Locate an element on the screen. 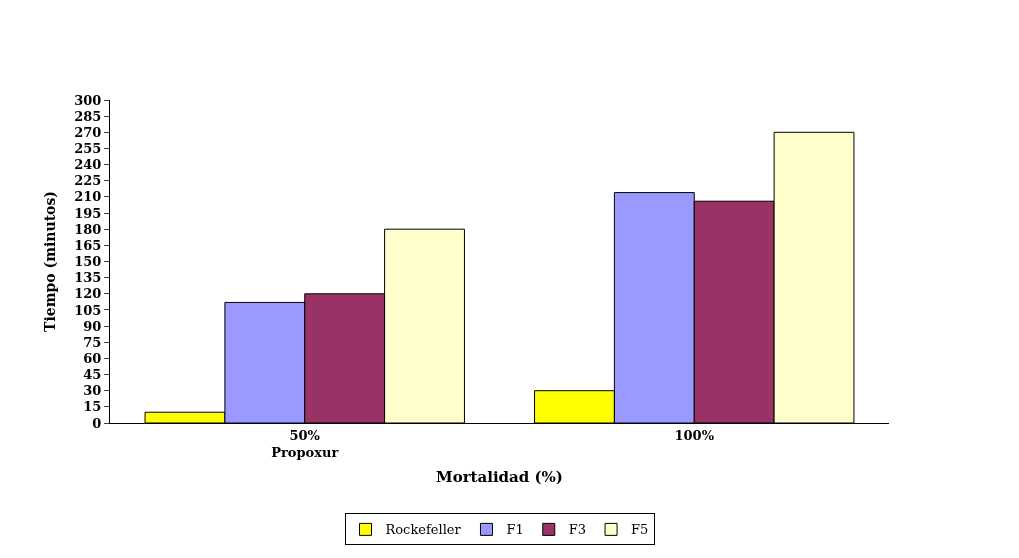  y-tick-label: 300 is located at coordinates (88, 100).